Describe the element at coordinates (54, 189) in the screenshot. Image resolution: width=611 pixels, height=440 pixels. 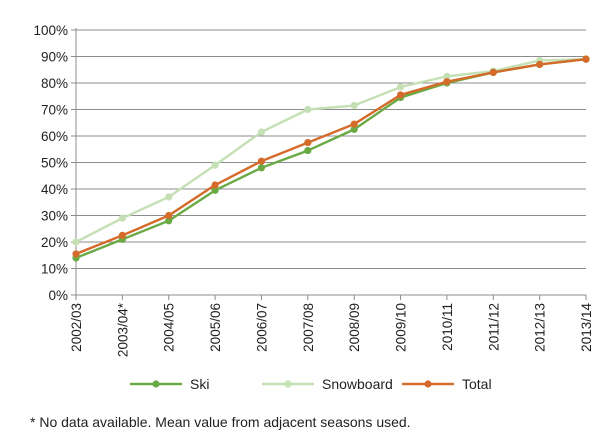
I see `y-tick-label: 40%` at that location.